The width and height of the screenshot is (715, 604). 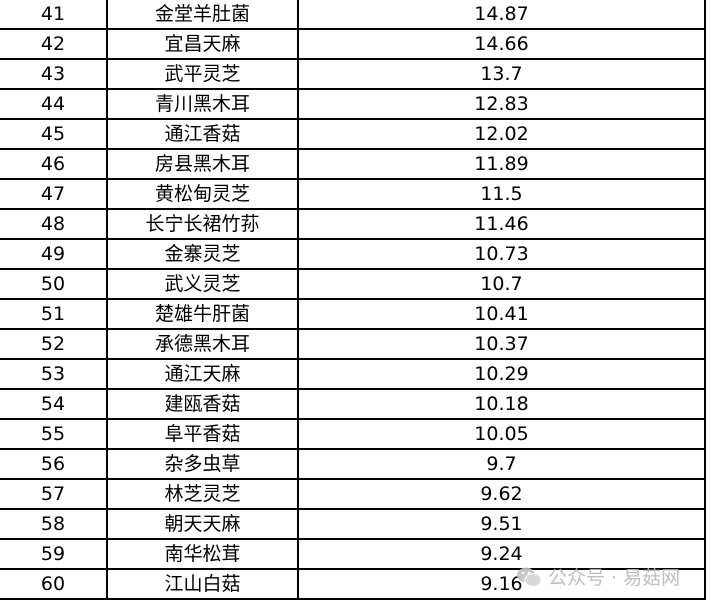 I want to click on name-cell: 武平灵芝, so click(x=203, y=73).